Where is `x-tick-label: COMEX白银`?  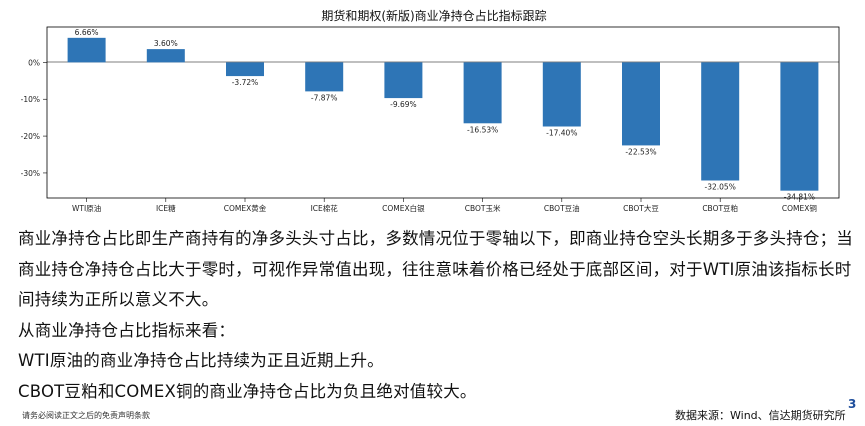 x-tick-label: COMEX白银 is located at coordinates (403, 208).